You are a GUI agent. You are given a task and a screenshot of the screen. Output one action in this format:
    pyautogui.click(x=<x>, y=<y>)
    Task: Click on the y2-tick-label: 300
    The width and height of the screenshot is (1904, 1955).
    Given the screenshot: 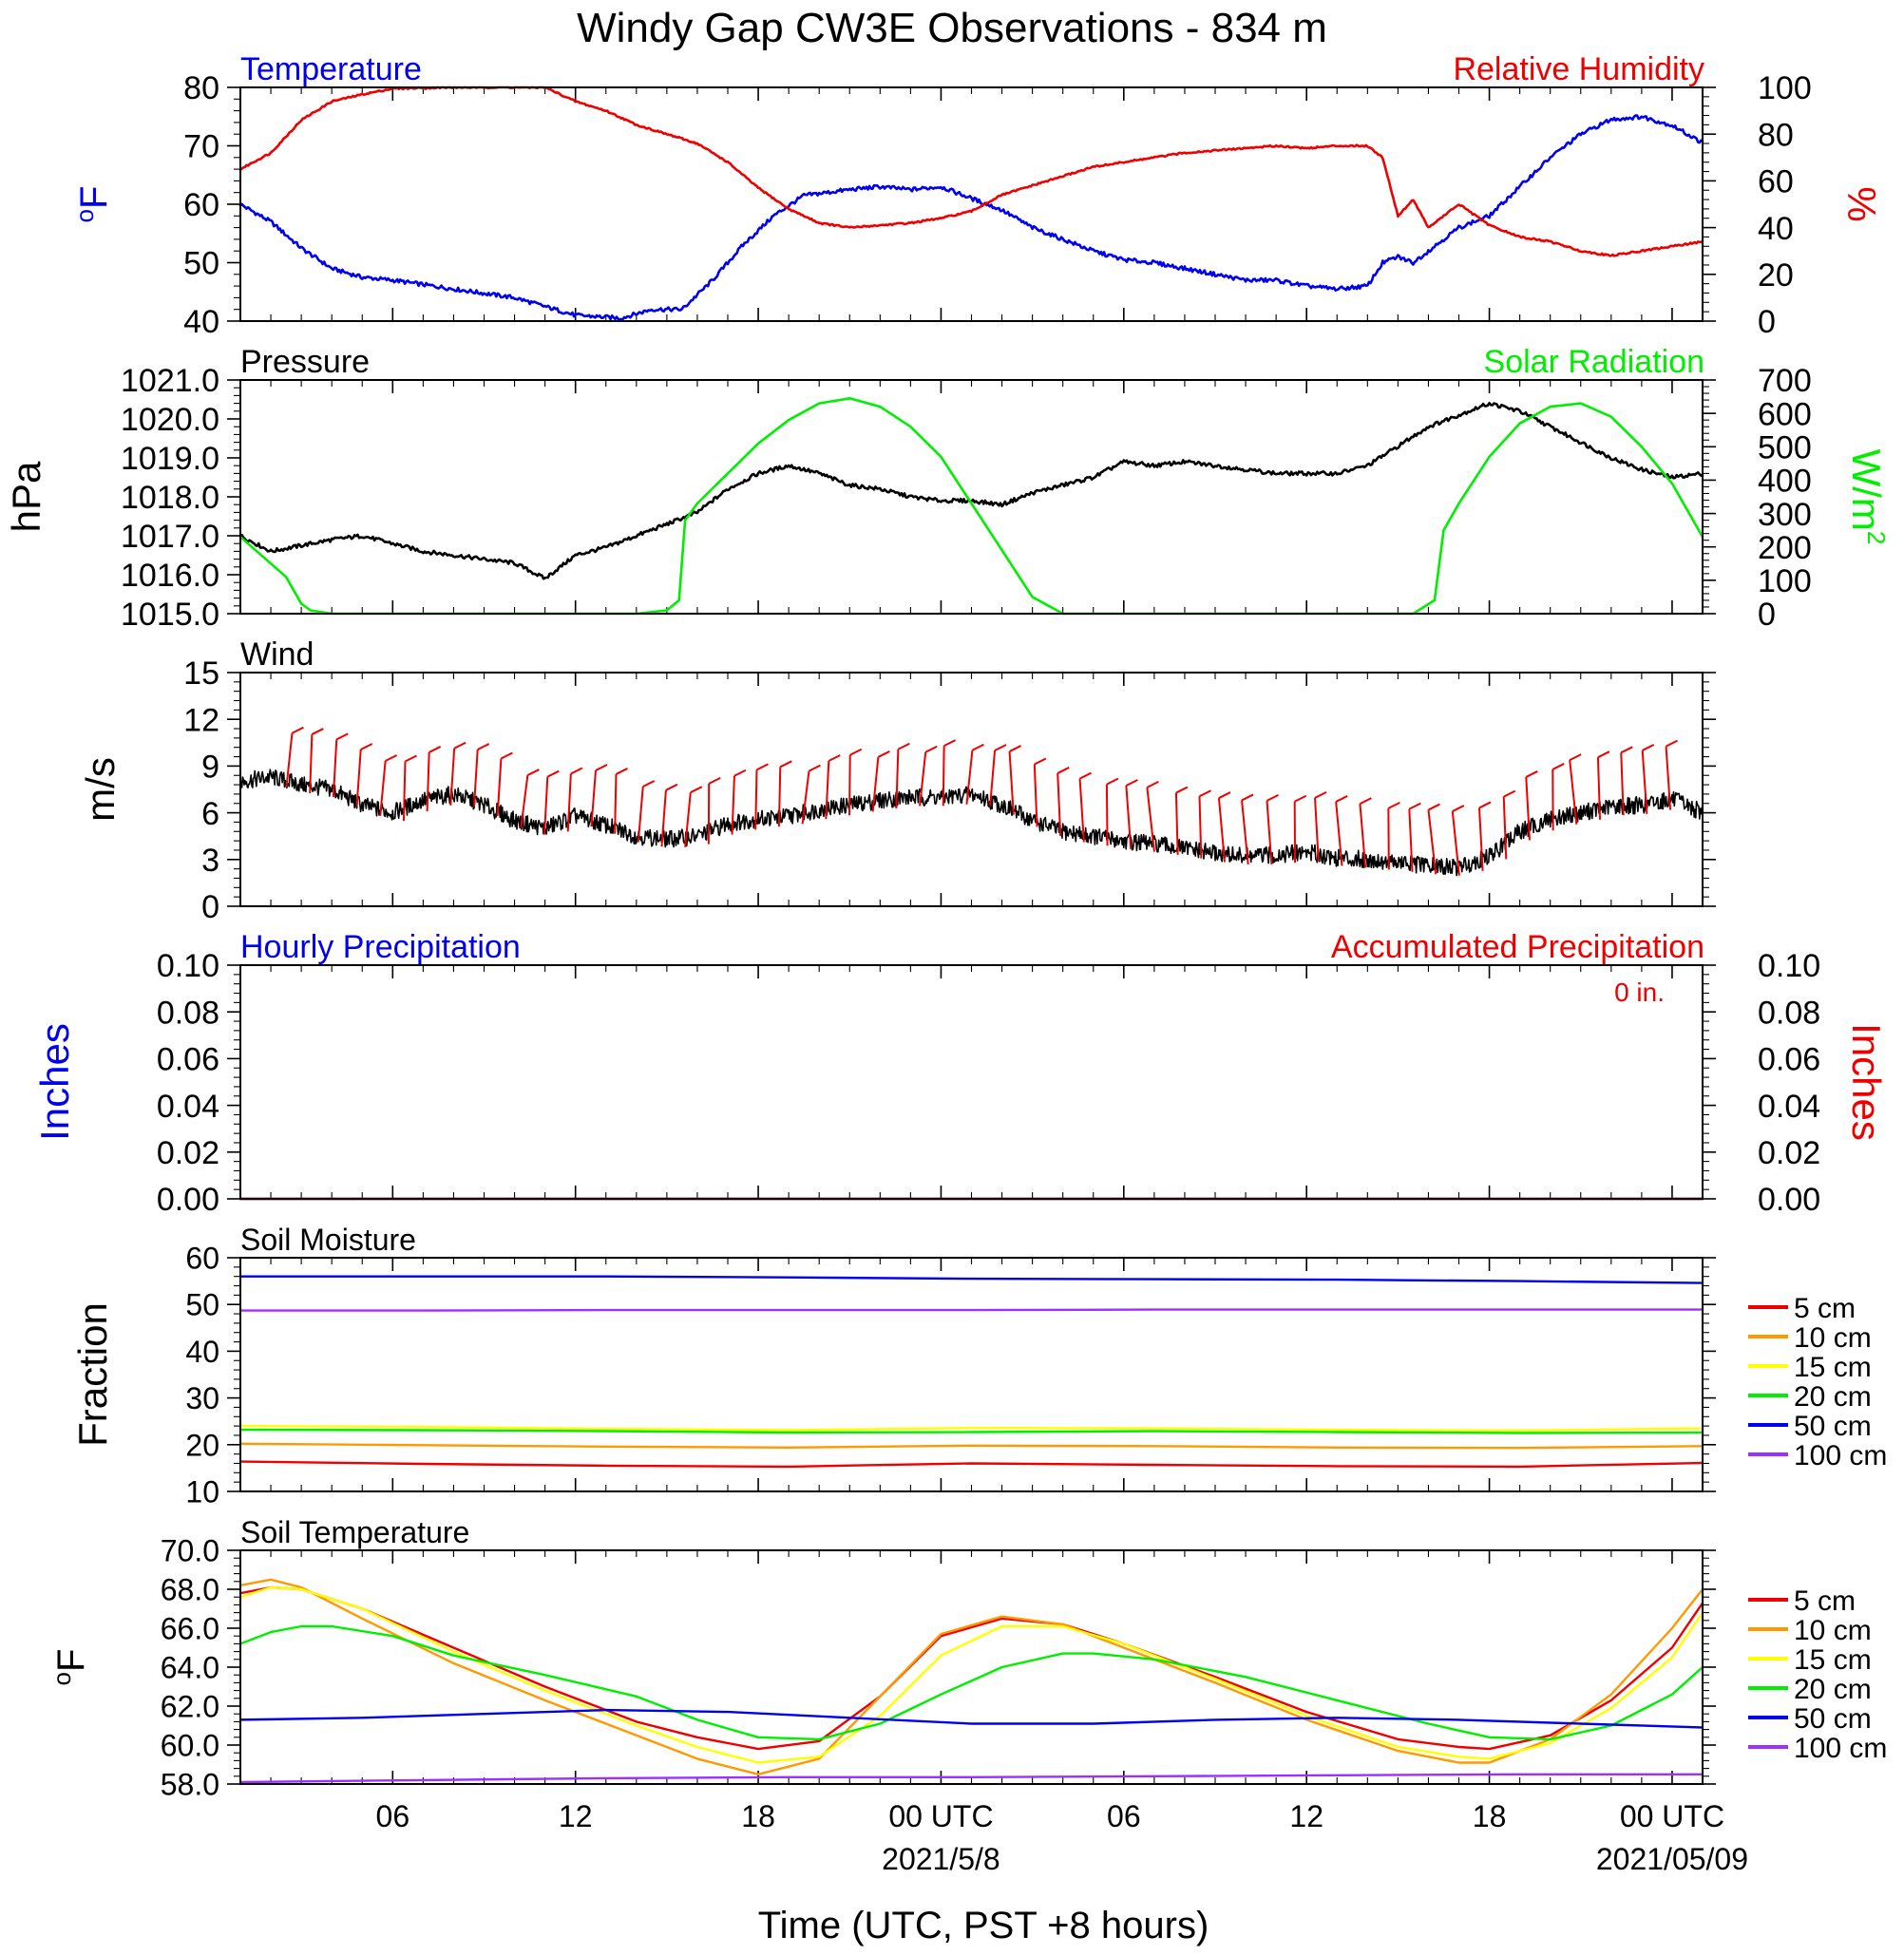 What is the action you would take?
    pyautogui.click(x=1785, y=515)
    